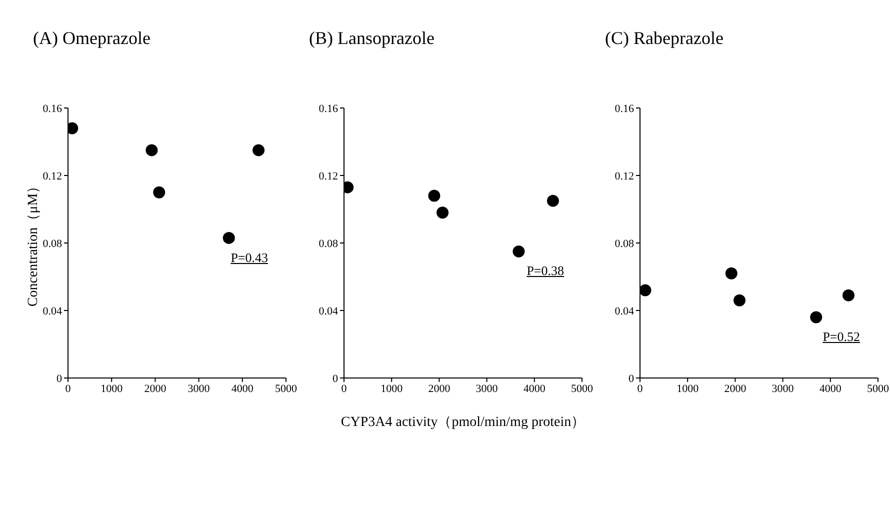 Image resolution: width=890 pixels, height=507 pixels. What do you see at coordinates (841, 337) in the screenshot?
I see `annotation: P=0.52` at bounding box center [841, 337].